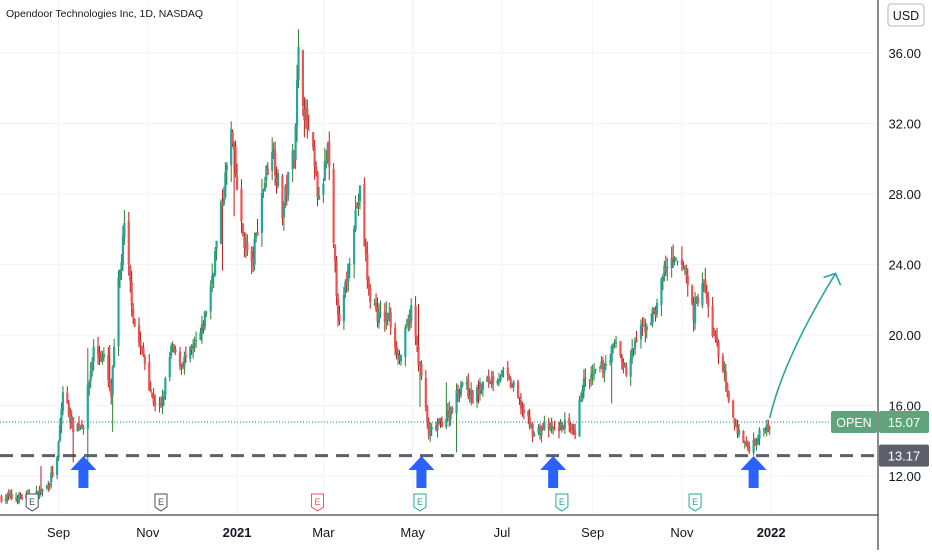 The height and width of the screenshot is (555, 932). What do you see at coordinates (906, 15) in the screenshot?
I see `currency-badge: USD` at bounding box center [906, 15].